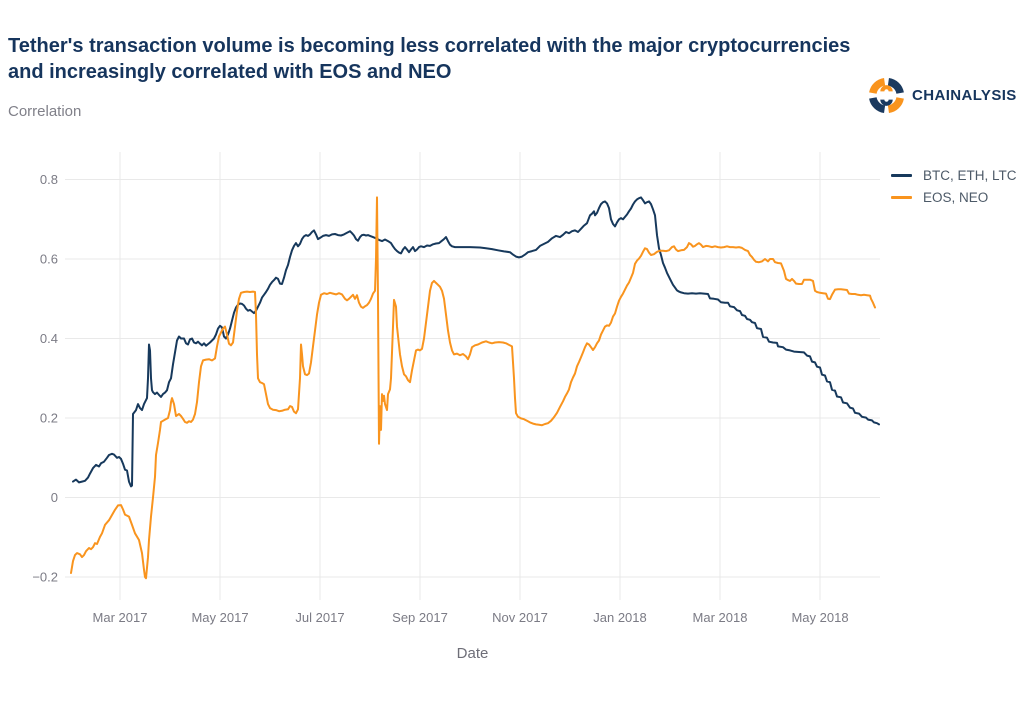 The height and width of the screenshot is (725, 1026). I want to click on y-tick-label: 0.6, so click(49, 259).